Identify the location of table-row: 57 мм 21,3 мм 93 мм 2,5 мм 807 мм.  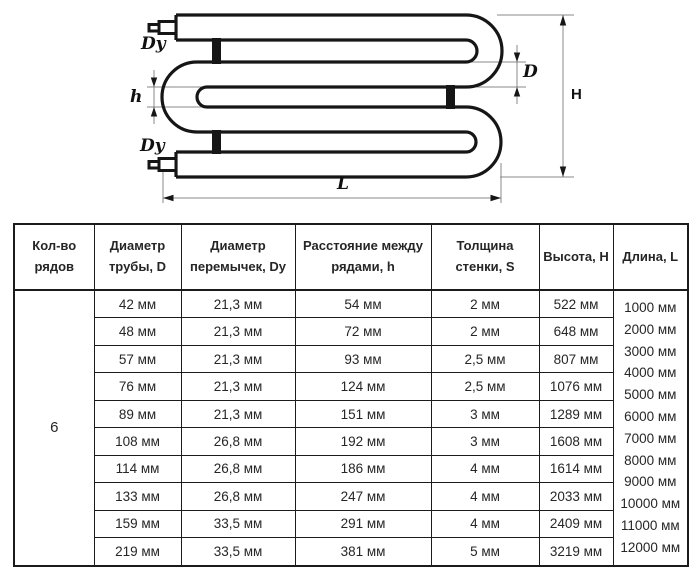
(351, 359).